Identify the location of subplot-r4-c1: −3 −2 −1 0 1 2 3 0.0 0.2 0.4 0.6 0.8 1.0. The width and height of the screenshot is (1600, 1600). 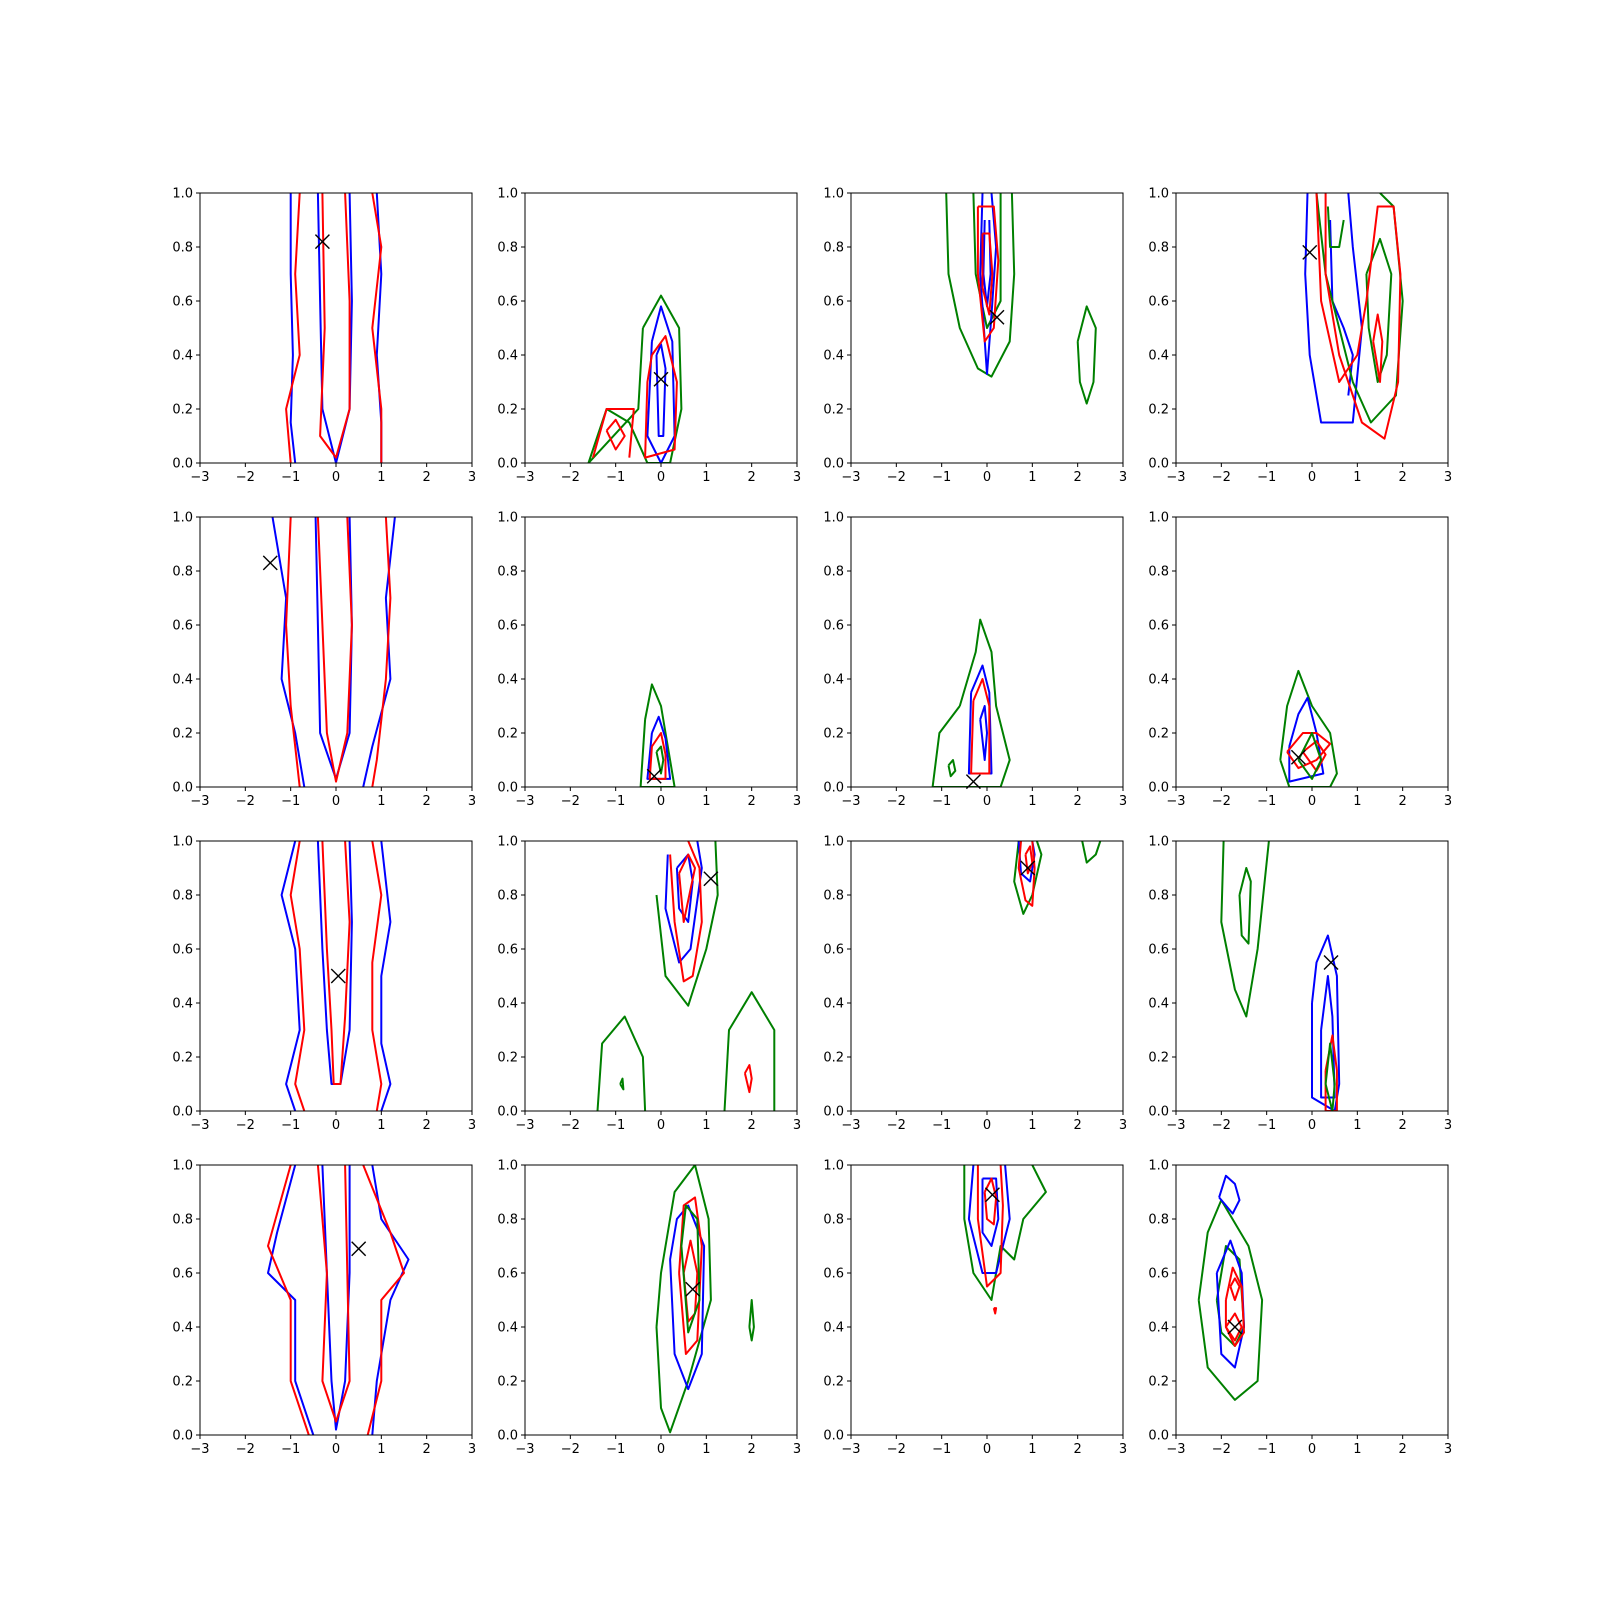
(324, 1308).